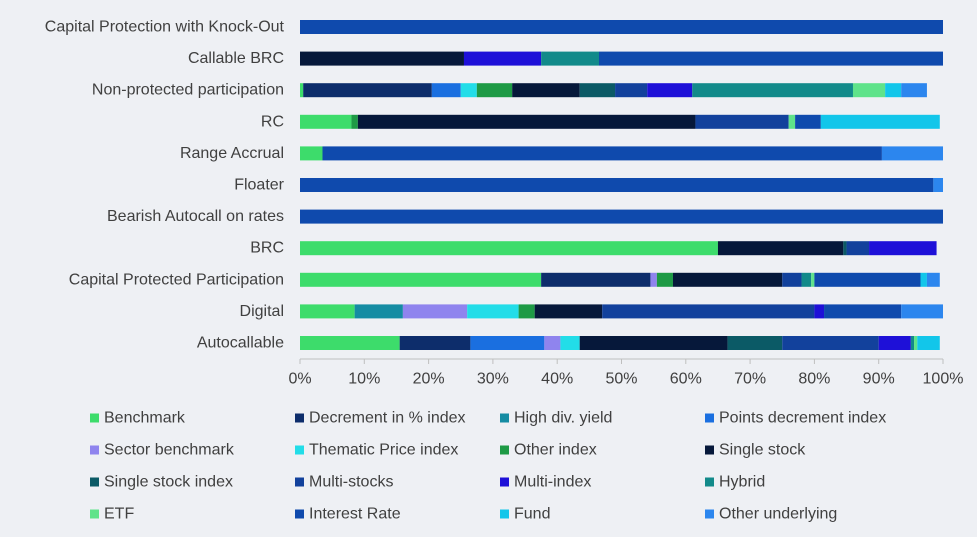 The height and width of the screenshot is (537, 977). I want to click on x-tick-label: 0%, so click(299, 379).